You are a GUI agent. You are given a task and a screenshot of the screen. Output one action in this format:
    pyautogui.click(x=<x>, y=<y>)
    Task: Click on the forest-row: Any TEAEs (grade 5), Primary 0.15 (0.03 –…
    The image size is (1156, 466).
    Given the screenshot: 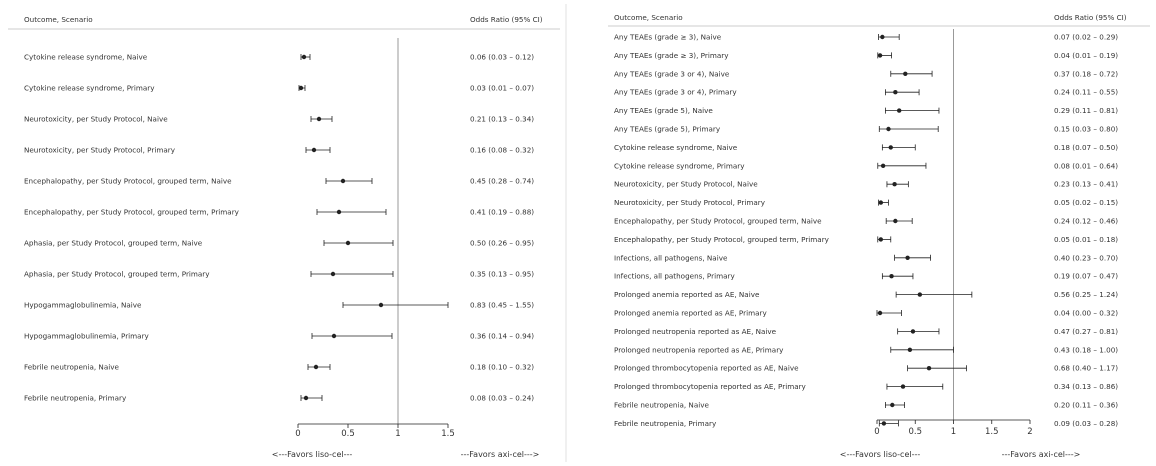 What is the action you would take?
    pyautogui.click(x=866, y=129)
    